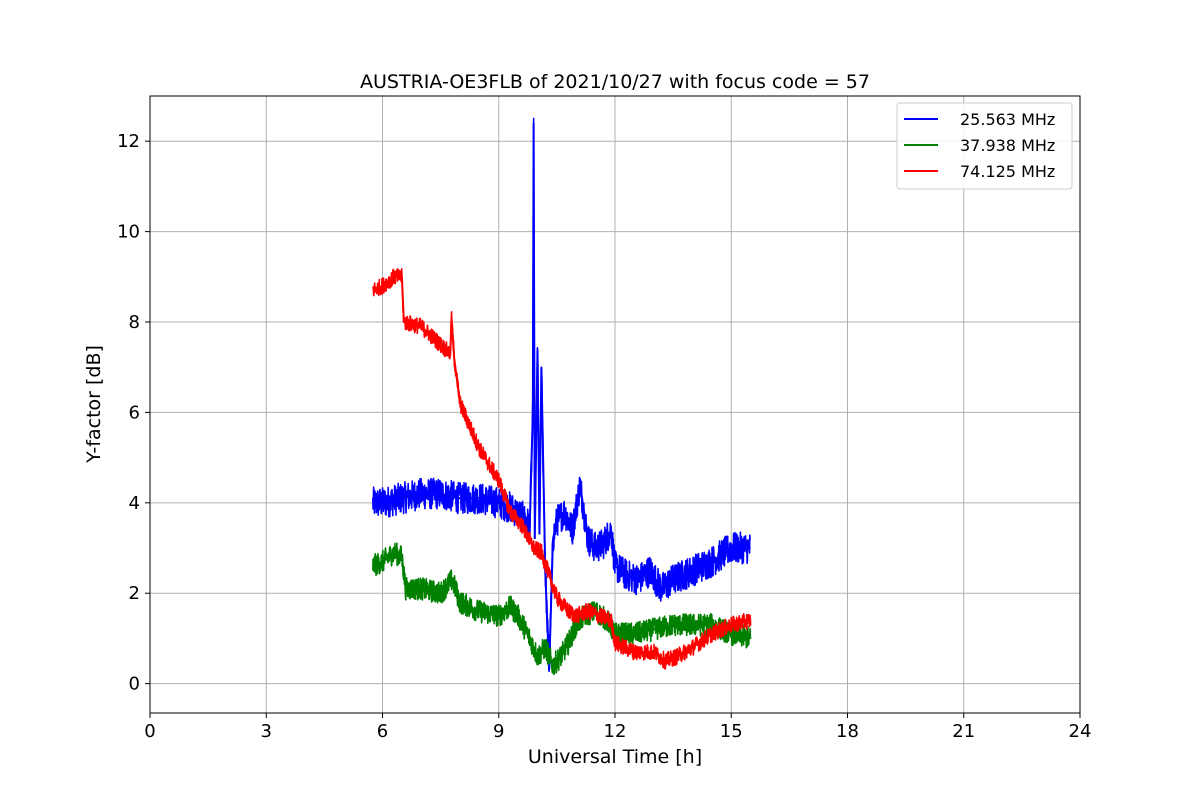 The image size is (1200, 800). Describe the element at coordinates (1080, 731) in the screenshot. I see `x-tick-label: 24` at that location.